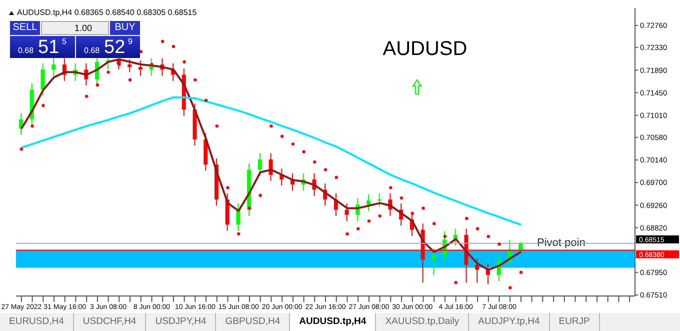 Image resolution: width=680 pixels, height=331 pixels. Describe the element at coordinates (333, 322) in the screenshot. I see `text: AUDUSD.tp,H4` at that location.